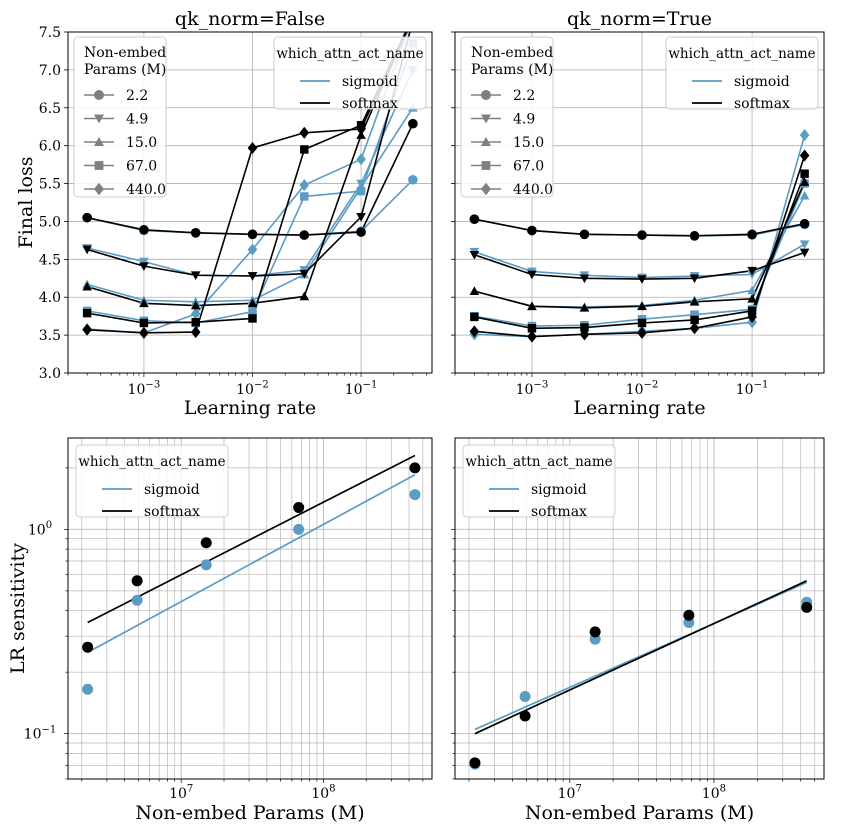 This screenshot has width=844, height=833. I want to click on legend-size-label: 440.0, so click(533, 190).